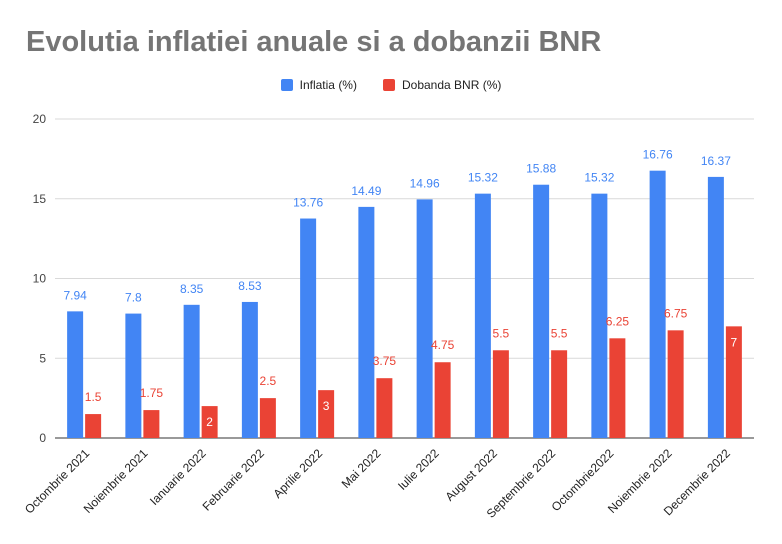 This screenshot has height=544, width=782. What do you see at coordinates (250, 286) in the screenshot?
I see `data-label-inflatia: 8.53` at bounding box center [250, 286].